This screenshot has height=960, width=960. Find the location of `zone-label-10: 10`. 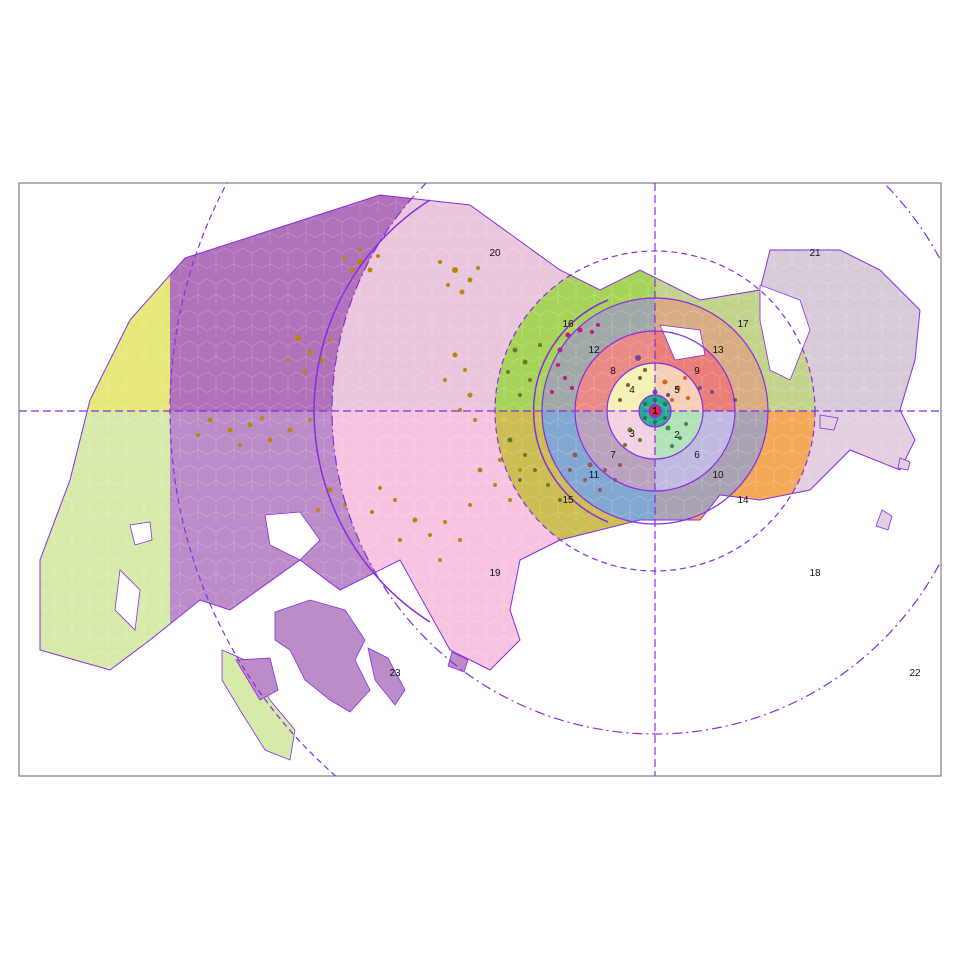

zone-label-10: 10 is located at coordinates (718, 475).